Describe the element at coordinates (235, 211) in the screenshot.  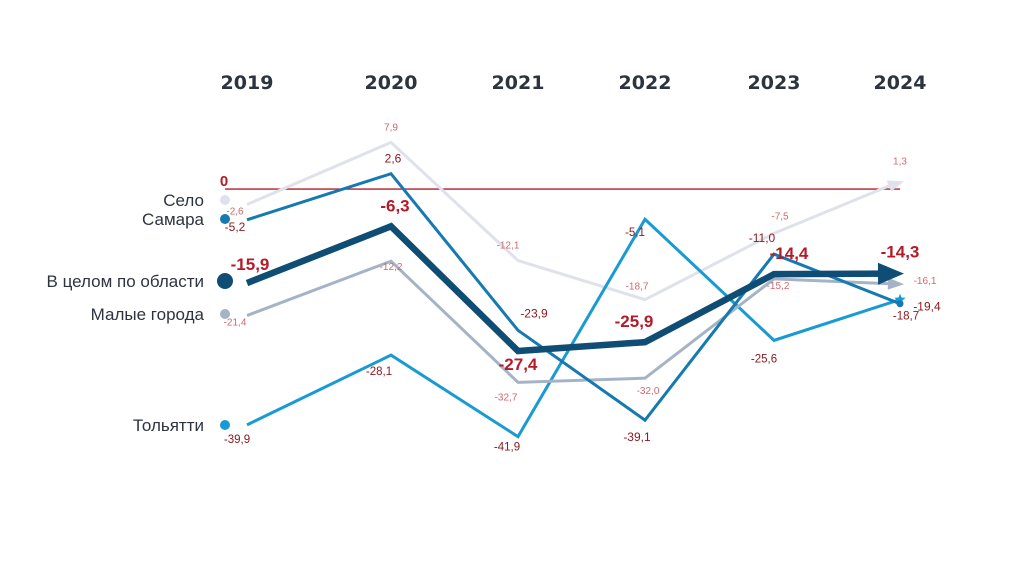
I see `data-label-selo-2019: -2,6` at that location.